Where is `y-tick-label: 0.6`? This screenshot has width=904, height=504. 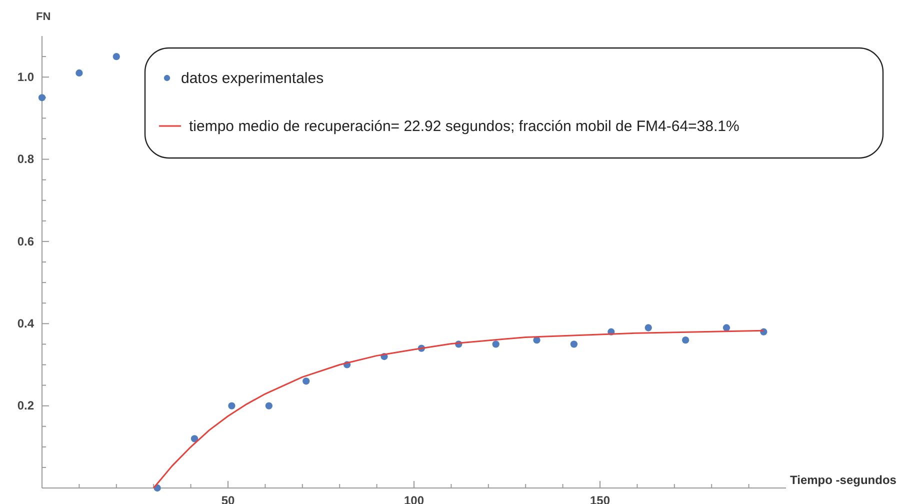 y-tick-label: 0.6 is located at coordinates (25, 241).